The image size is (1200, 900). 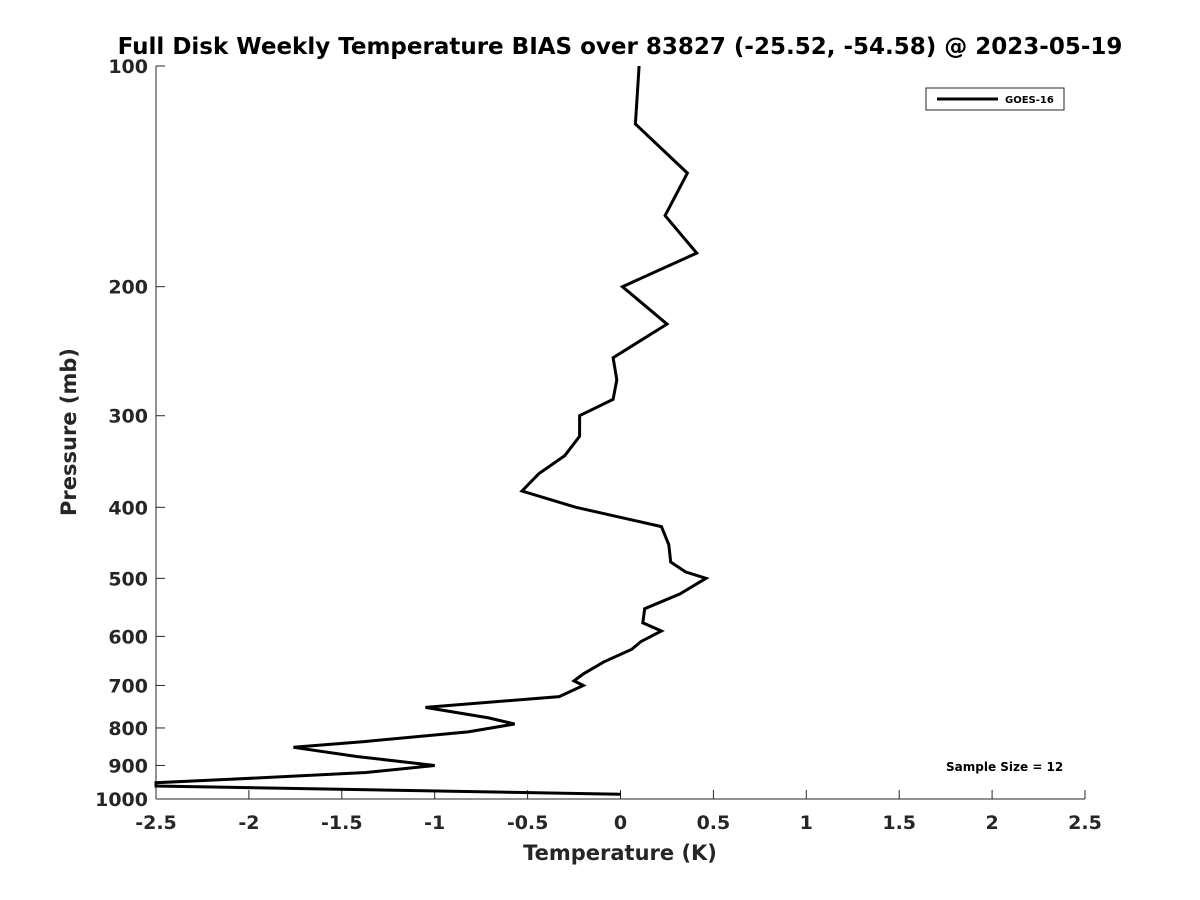 I want to click on x-tick-label: -0.5, so click(x=528, y=823).